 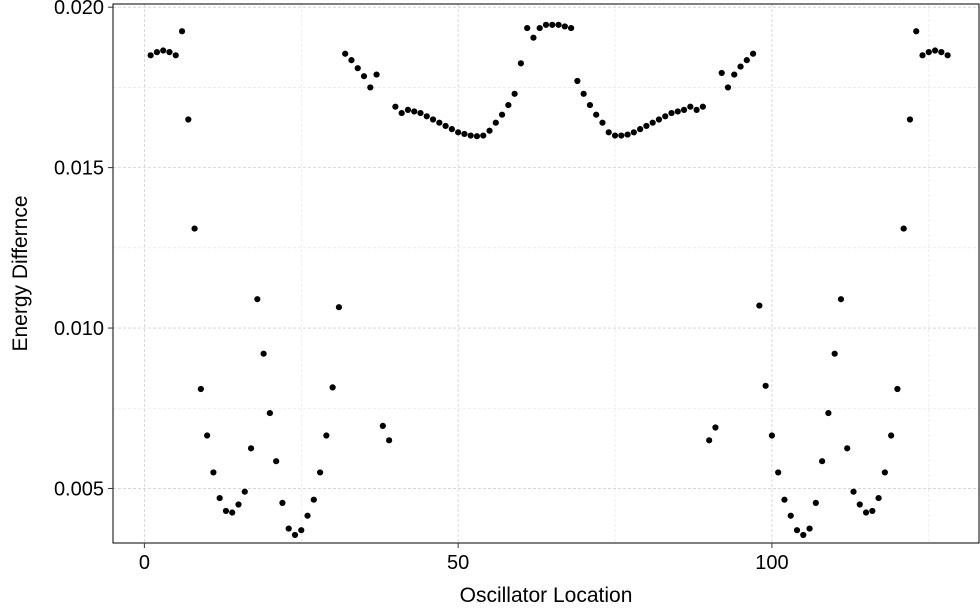 I want to click on x-tick-label: 100, so click(x=771, y=563).